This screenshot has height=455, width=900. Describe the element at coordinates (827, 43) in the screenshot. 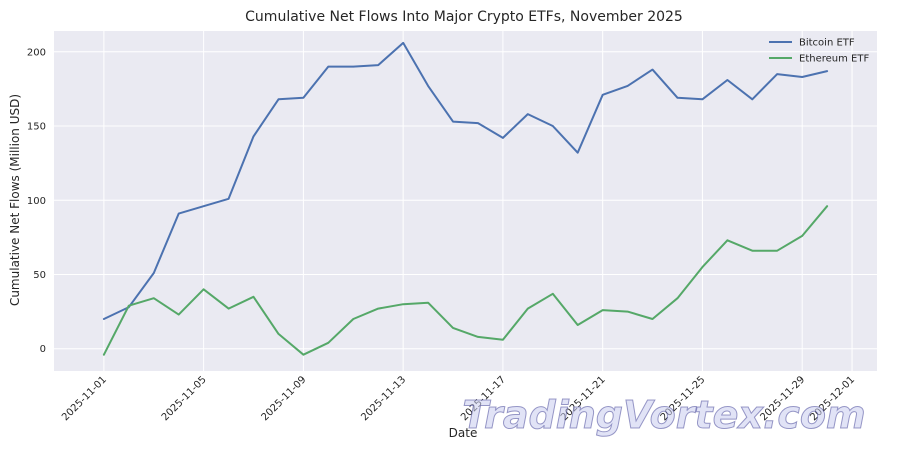

I see `legend-label-bitcoin: Bitcoin ETF` at that location.